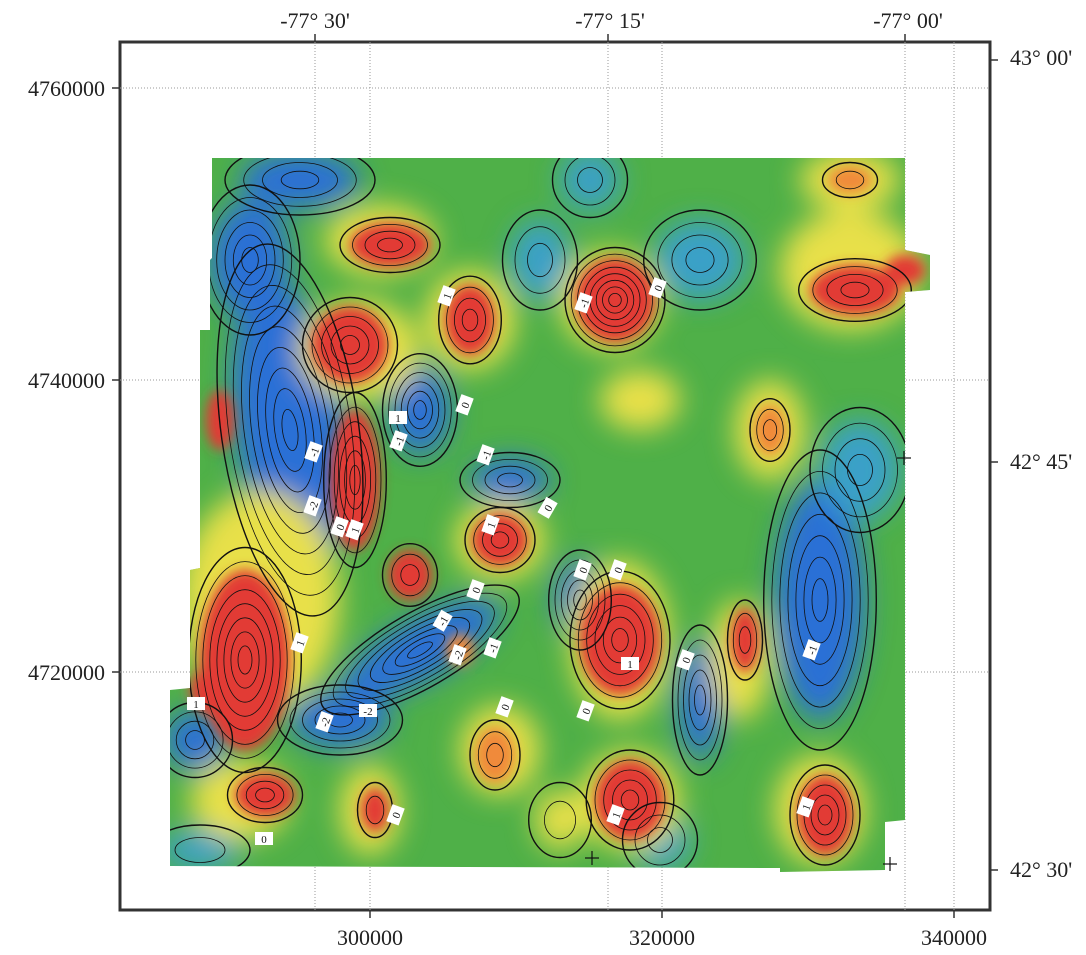 This screenshot has width=1086, height=955. What do you see at coordinates (662, 937) in the screenshot?
I see `easting-label-2: 320000` at bounding box center [662, 937].